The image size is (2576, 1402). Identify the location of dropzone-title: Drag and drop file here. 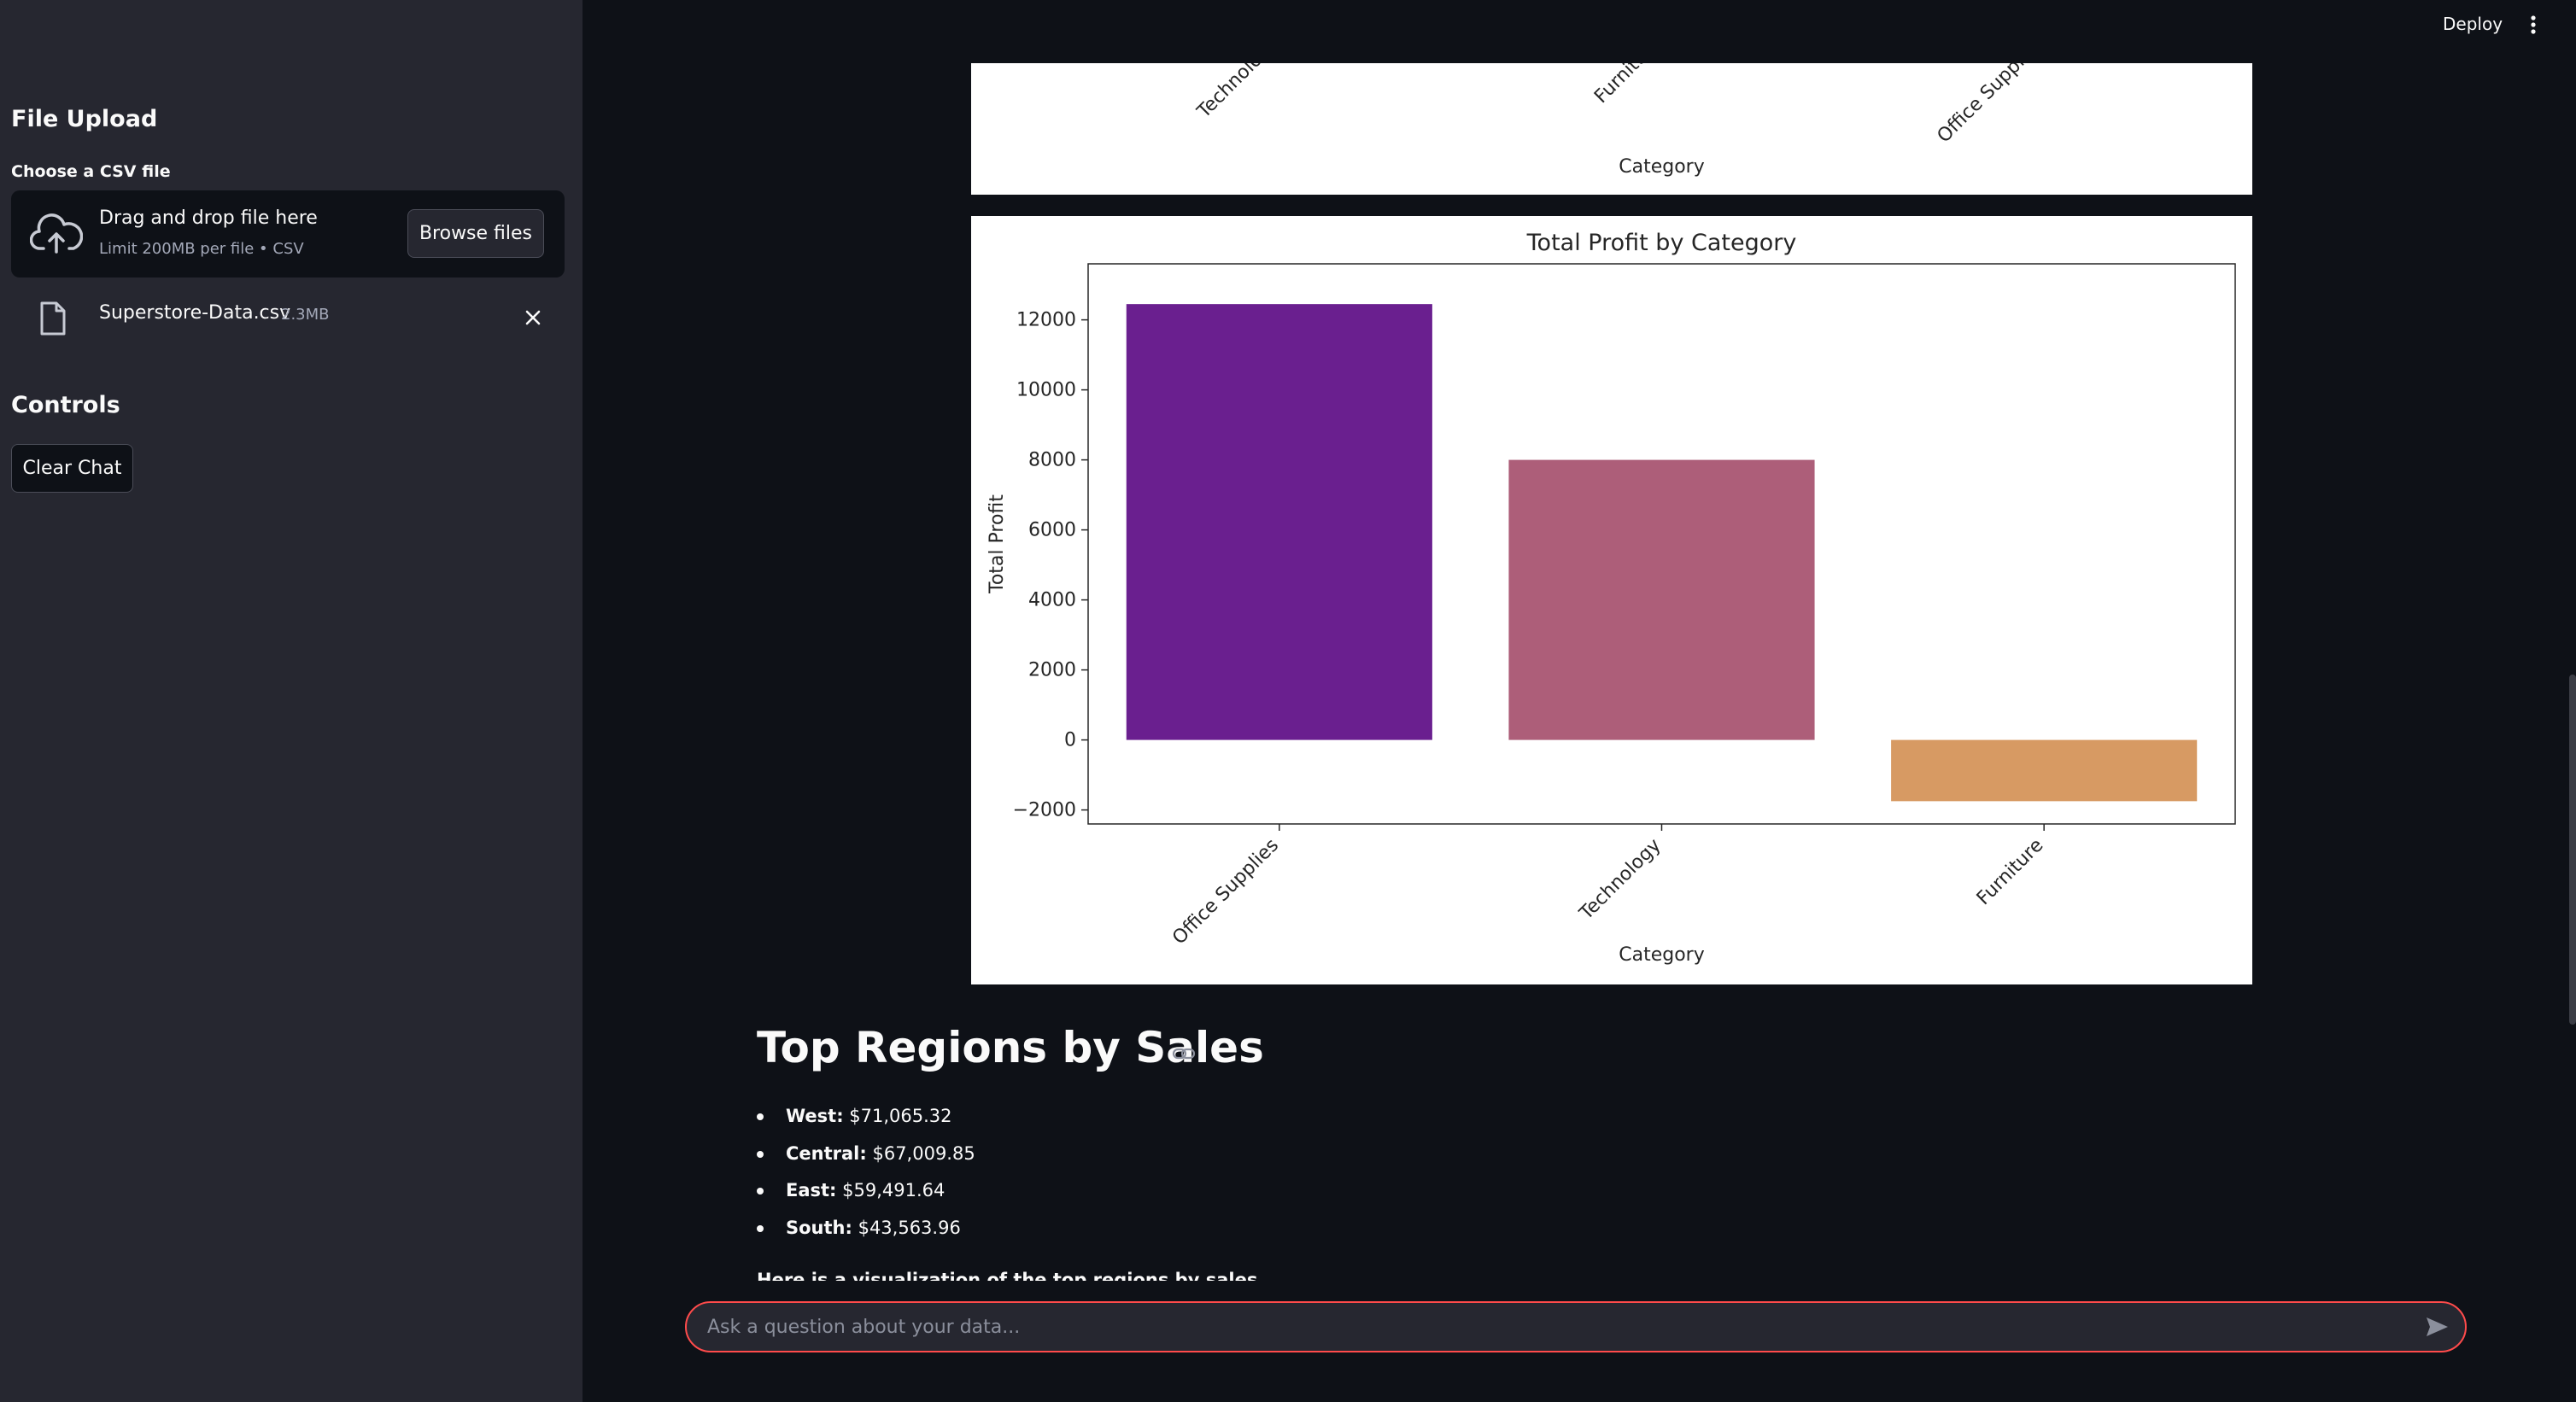
(208, 218).